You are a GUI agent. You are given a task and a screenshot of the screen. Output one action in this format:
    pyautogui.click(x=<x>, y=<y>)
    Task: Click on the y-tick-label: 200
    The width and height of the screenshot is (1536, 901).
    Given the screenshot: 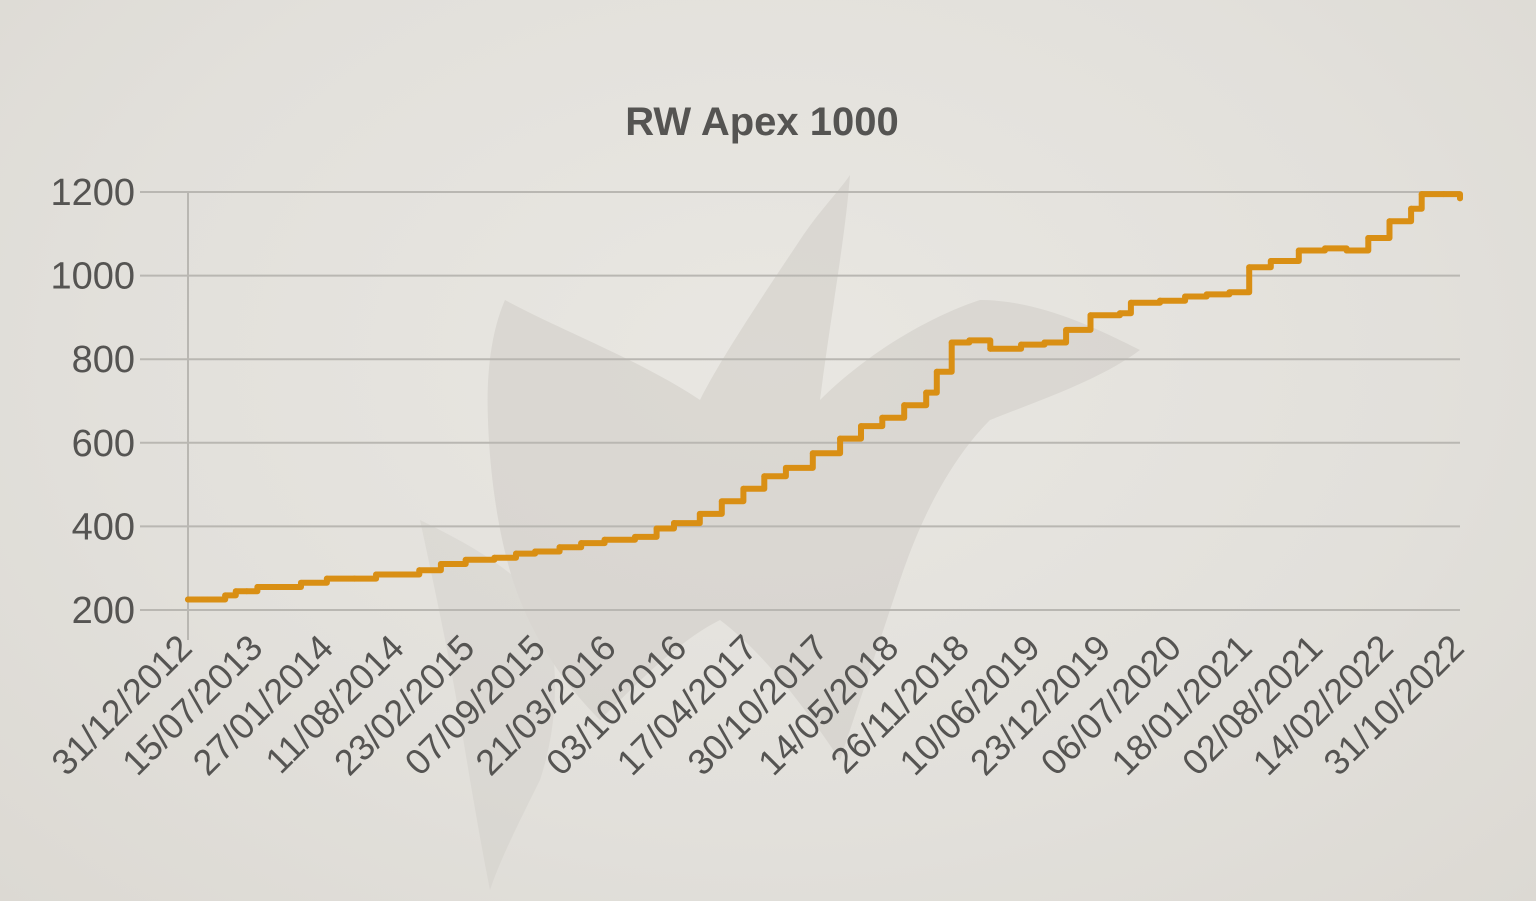 What is the action you would take?
    pyautogui.click(x=103, y=611)
    